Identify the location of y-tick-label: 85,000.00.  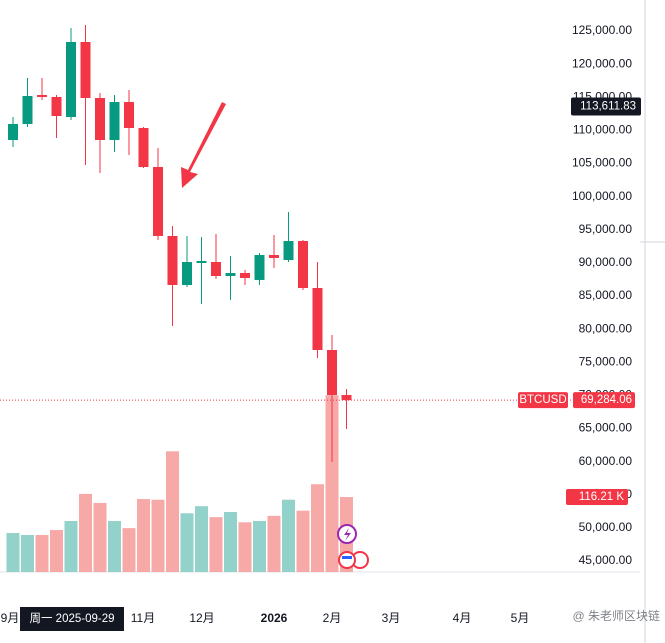
(606, 295).